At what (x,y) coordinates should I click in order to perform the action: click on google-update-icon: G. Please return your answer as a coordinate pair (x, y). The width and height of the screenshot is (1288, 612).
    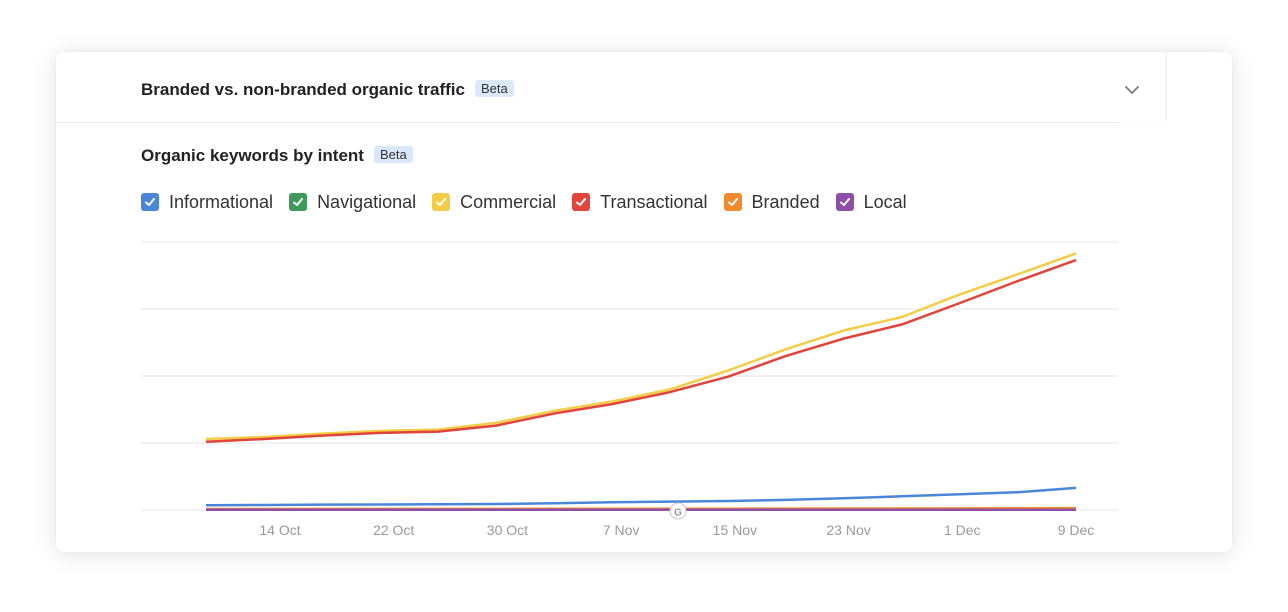
    Looking at the image, I should click on (678, 511).